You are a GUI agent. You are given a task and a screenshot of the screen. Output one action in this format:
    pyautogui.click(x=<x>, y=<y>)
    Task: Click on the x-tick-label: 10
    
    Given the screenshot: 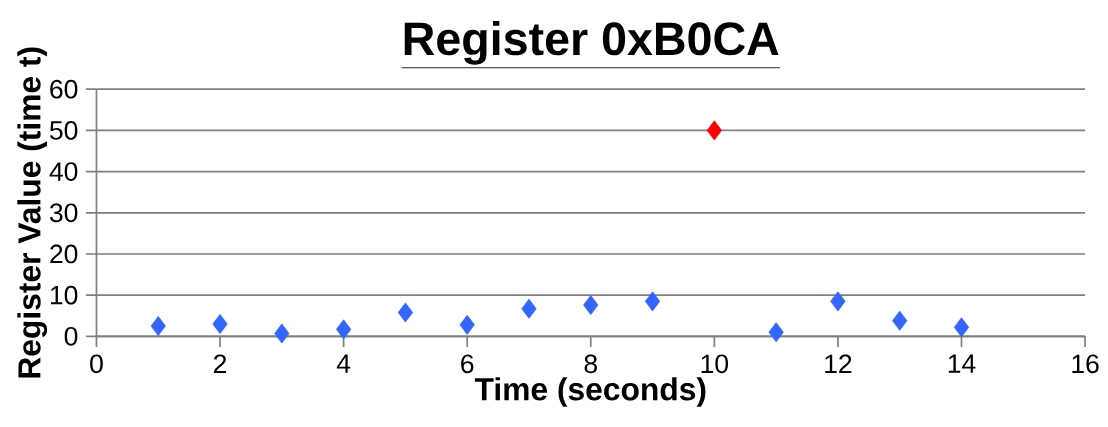 What is the action you would take?
    pyautogui.click(x=715, y=364)
    